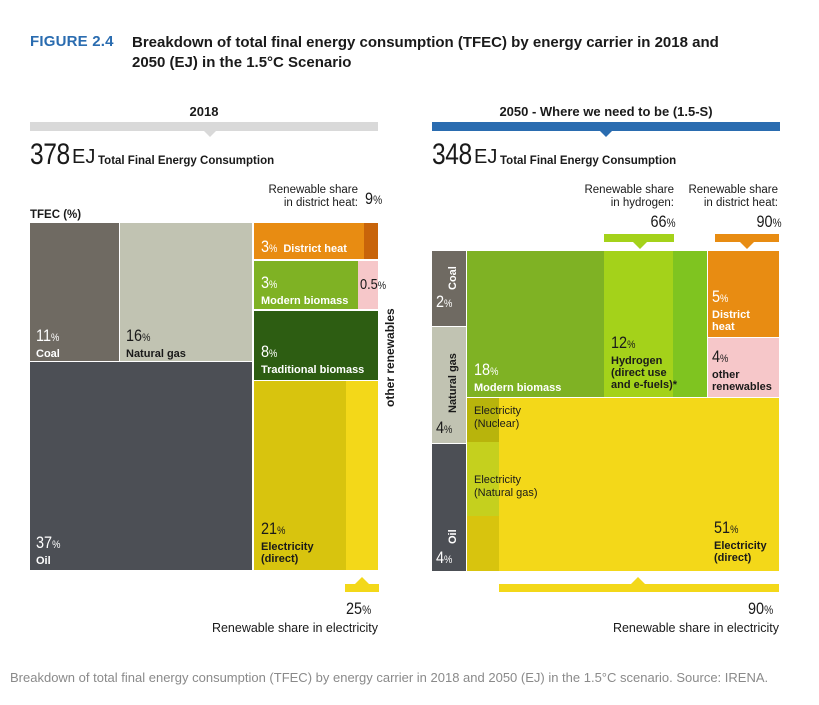 Image resolution: width=819 pixels, height=705 pixels. What do you see at coordinates (313, 370) in the screenshot?
I see `name-2018-tb: Traditional biomass` at bounding box center [313, 370].